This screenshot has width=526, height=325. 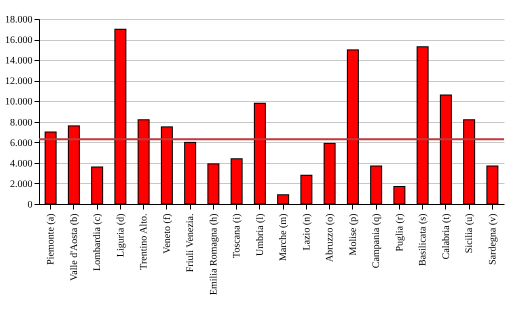 I want to click on y-tick-label: 16.000, so click(x=18, y=40).